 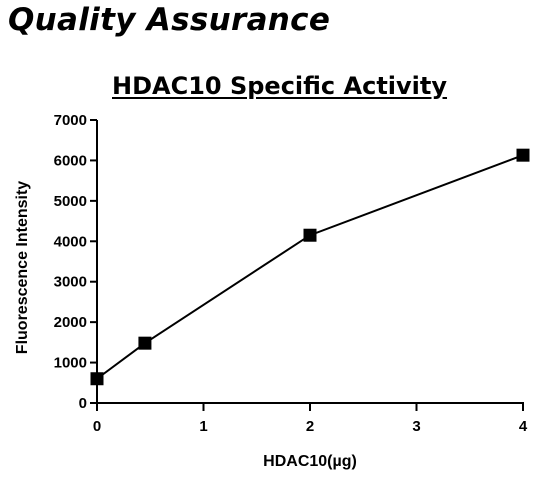 I want to click on y-tick-label: 5000, so click(x=70, y=201).